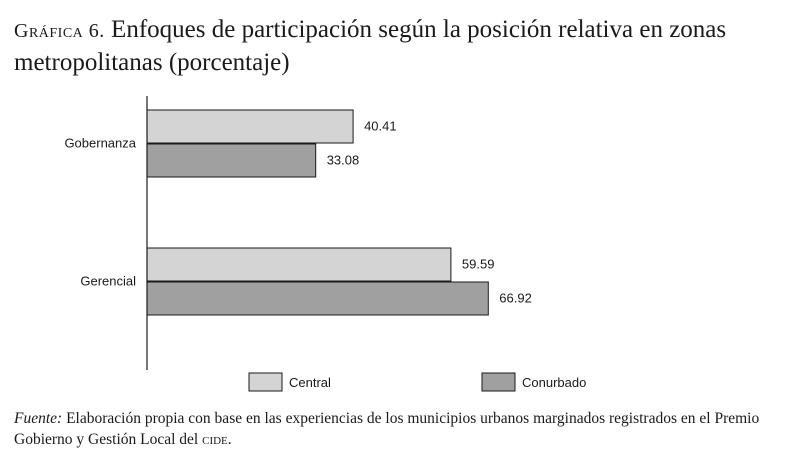 This screenshot has width=802, height=459. I want to click on category-label: Gobernanza, so click(100, 143).